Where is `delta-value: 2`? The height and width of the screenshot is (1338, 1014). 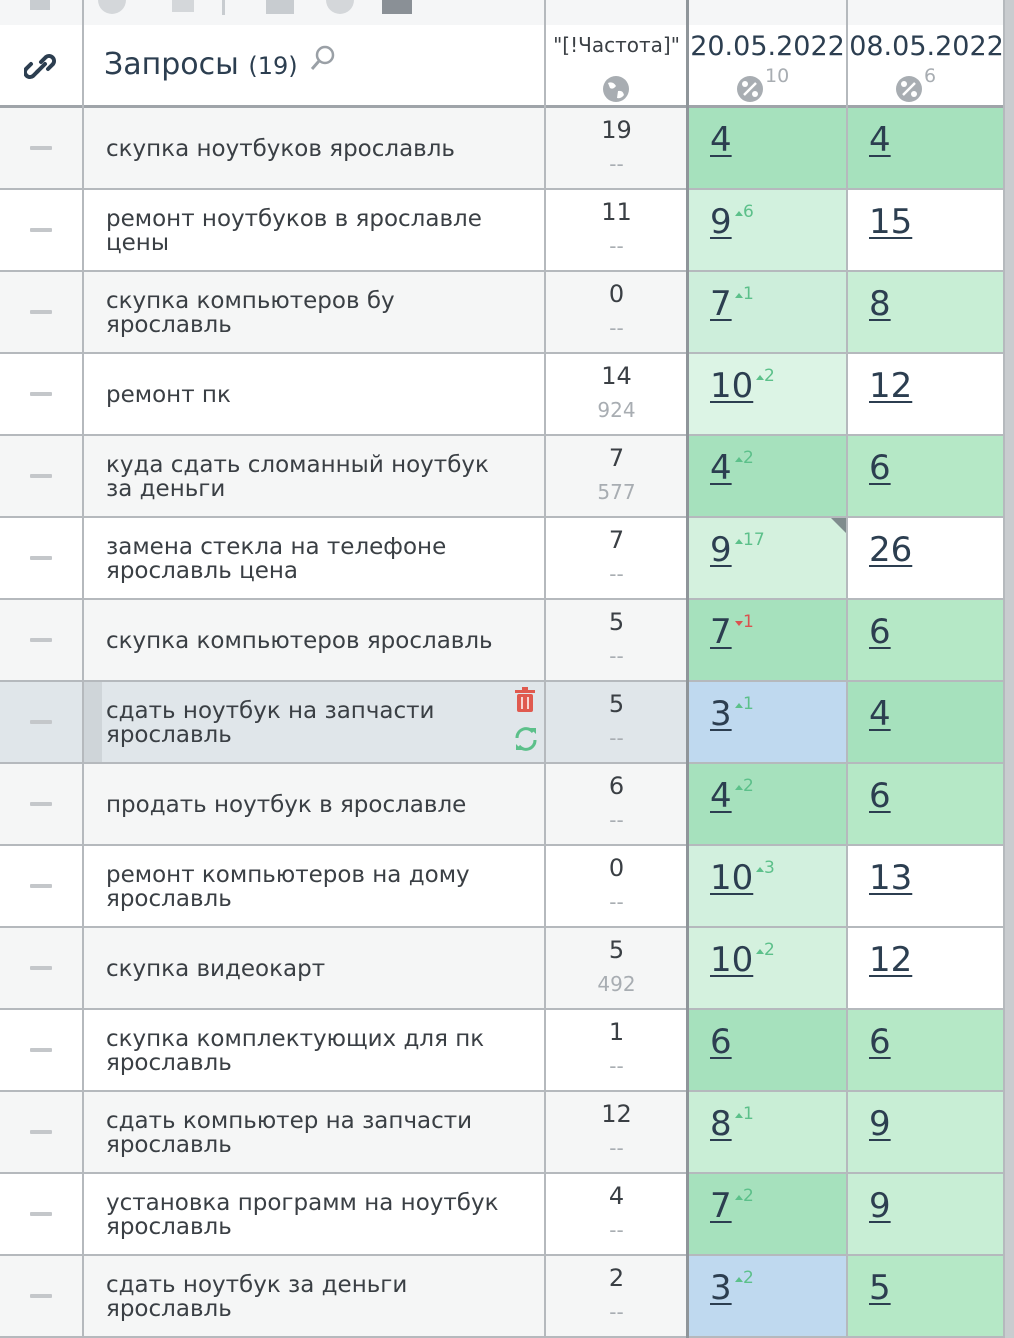
delta-value: 2 is located at coordinates (748, 458).